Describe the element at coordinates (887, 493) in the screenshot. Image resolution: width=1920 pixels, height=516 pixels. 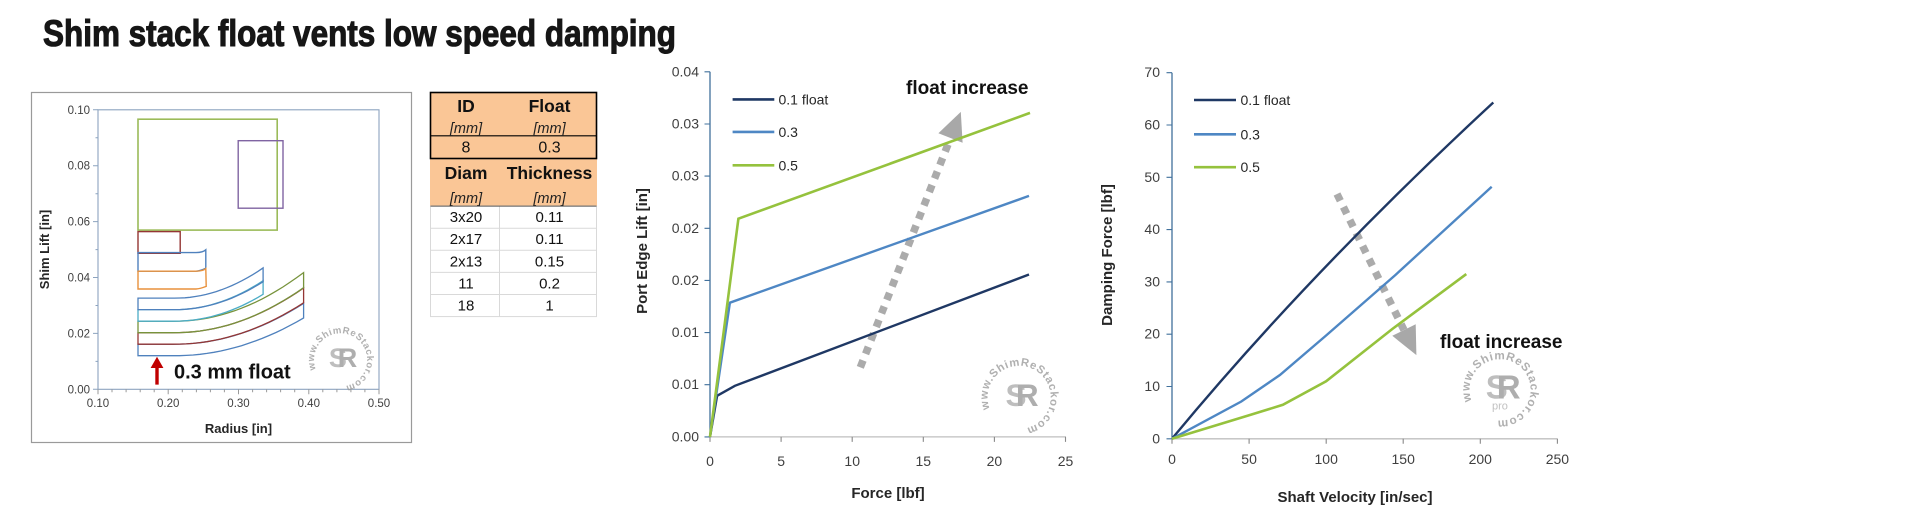
I see `svg-text: Force [lbf]` at that location.